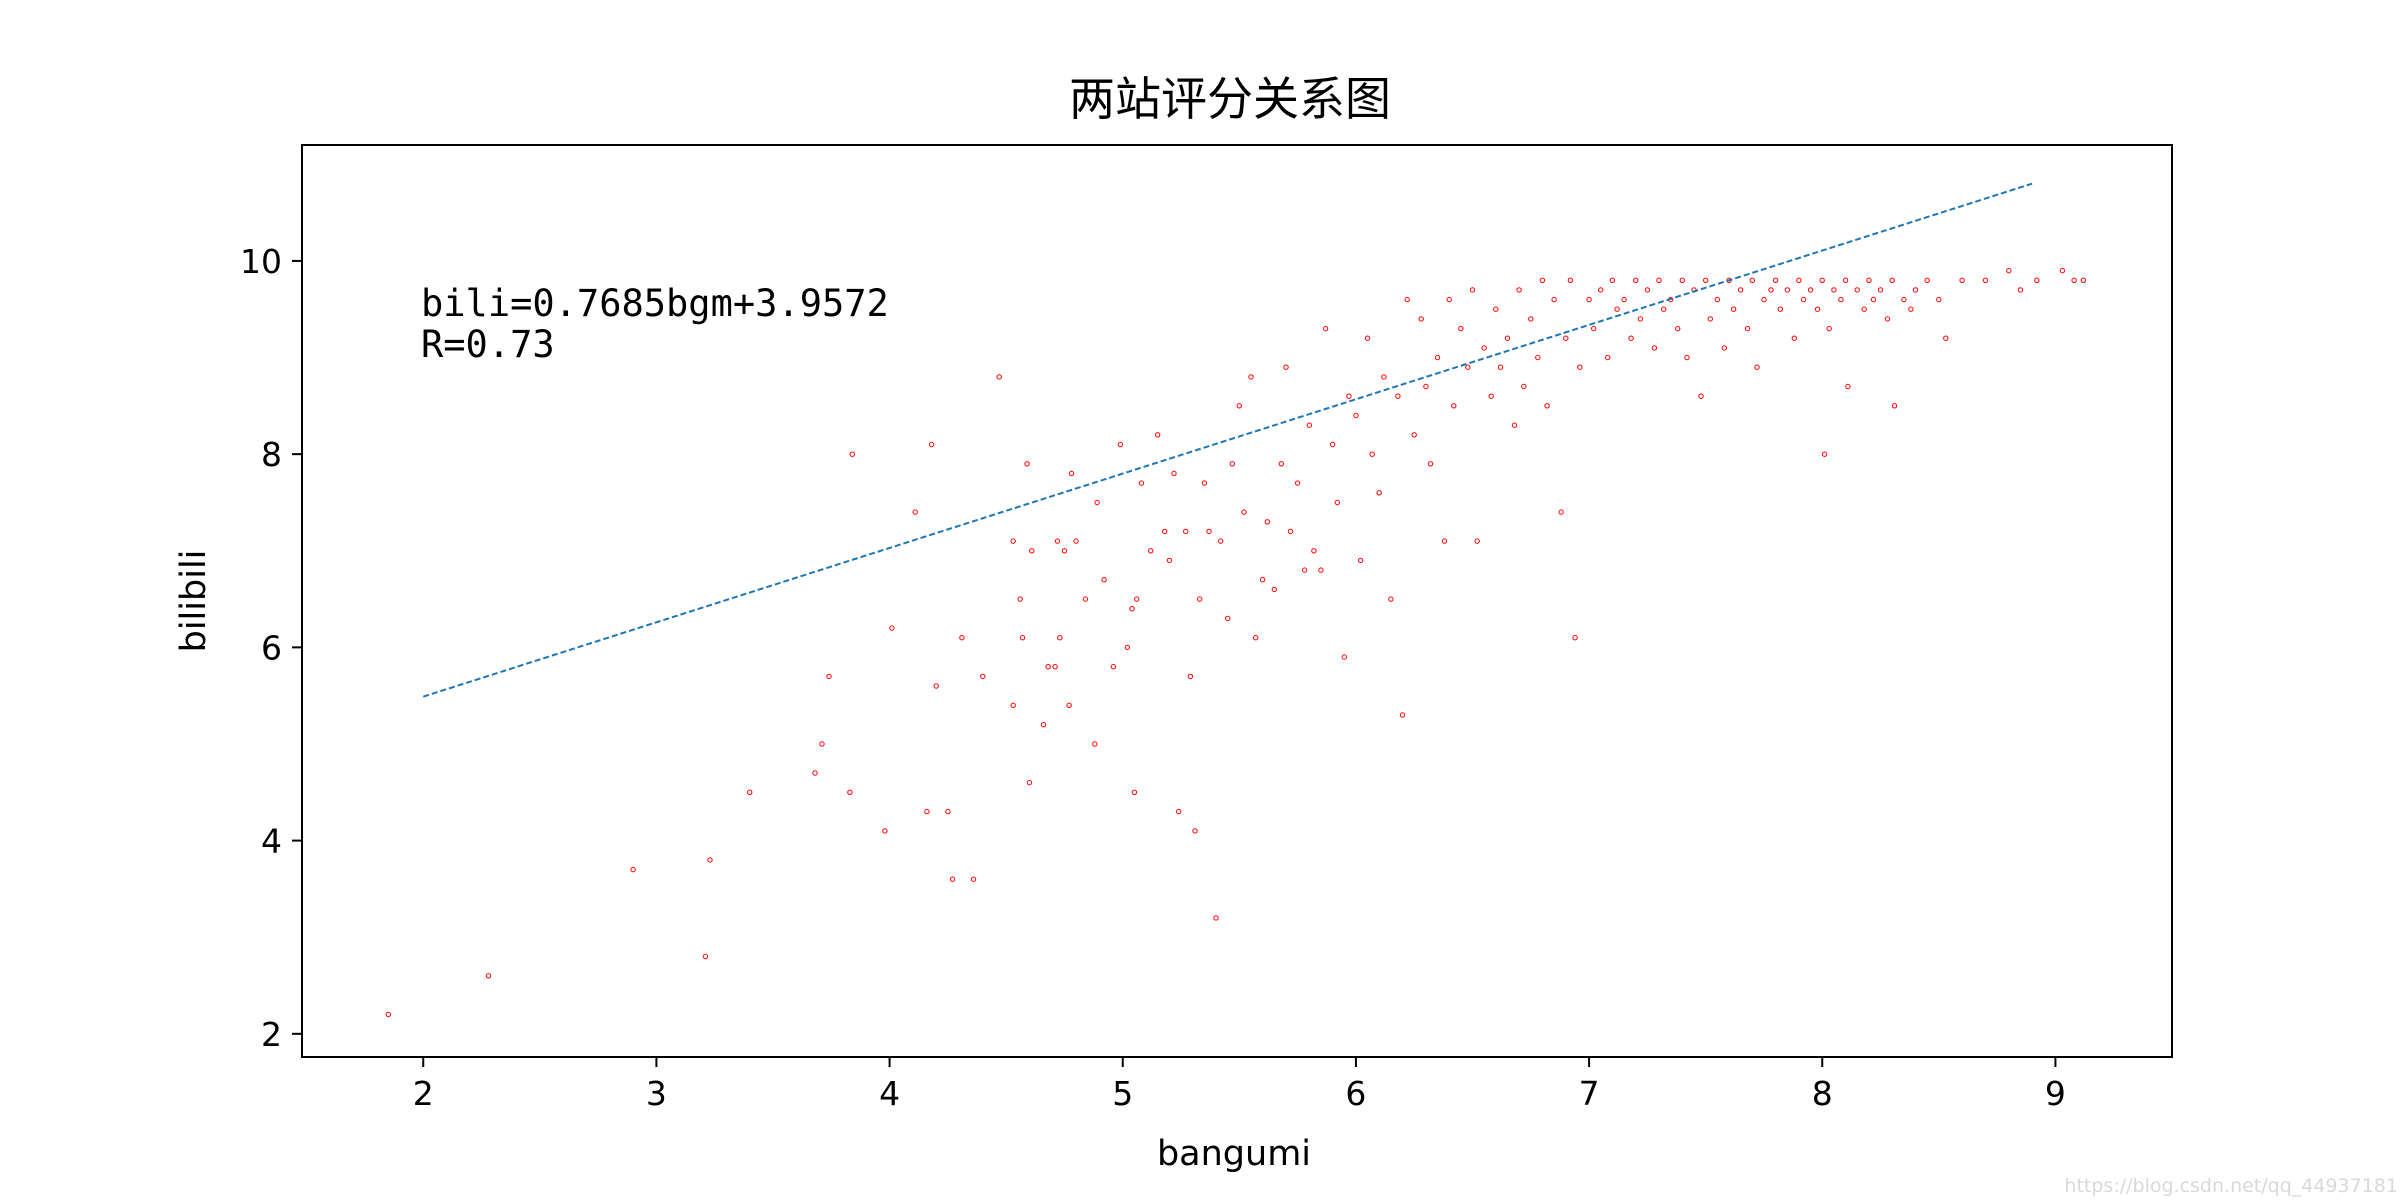  I want to click on y-tick-label: 10, so click(261, 261).